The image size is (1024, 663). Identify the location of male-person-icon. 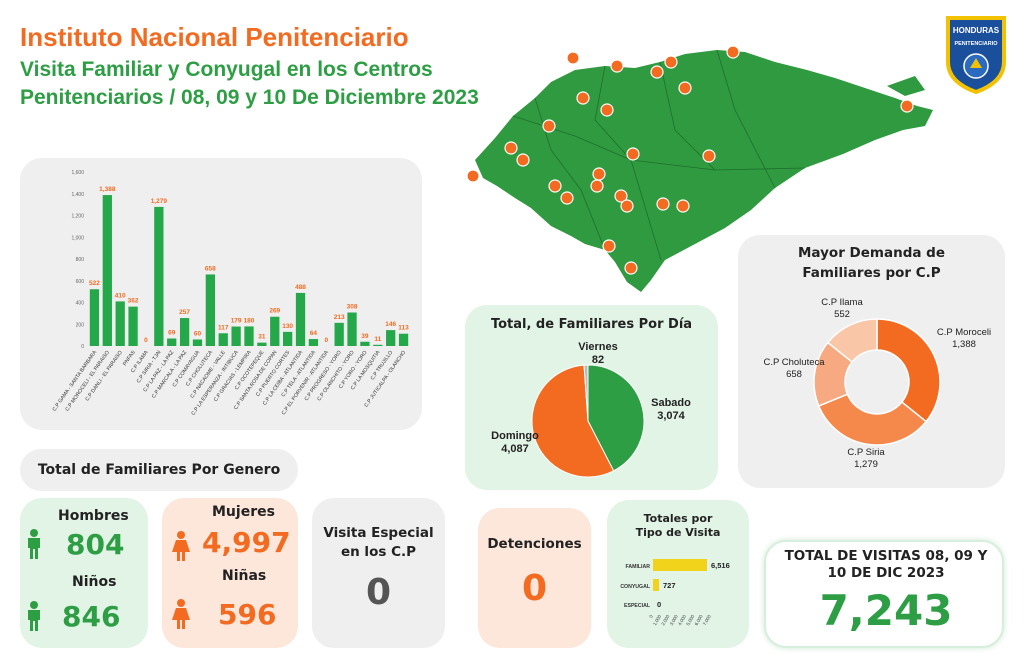
(34, 544).